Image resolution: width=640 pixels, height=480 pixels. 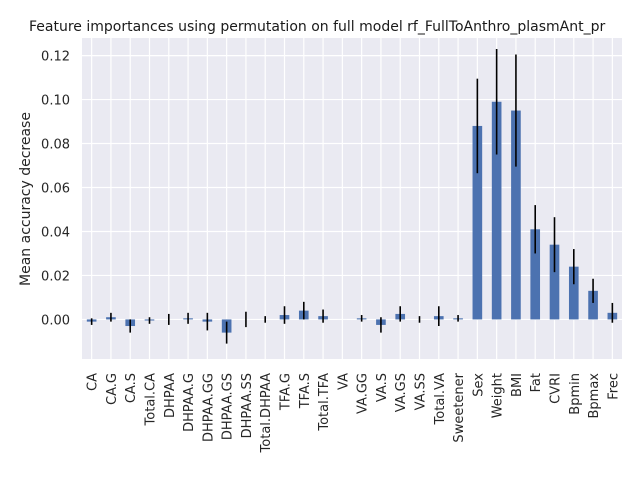 What do you see at coordinates (421, 391) in the screenshot?
I see `x-tick-label: VA.SS` at bounding box center [421, 391].